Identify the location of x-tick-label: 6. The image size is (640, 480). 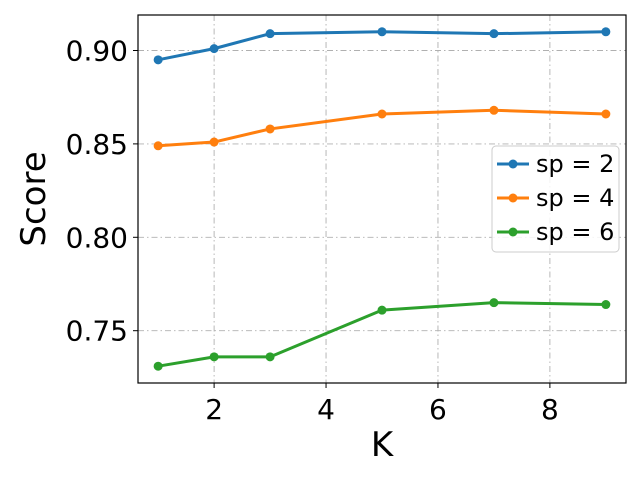
(438, 409).